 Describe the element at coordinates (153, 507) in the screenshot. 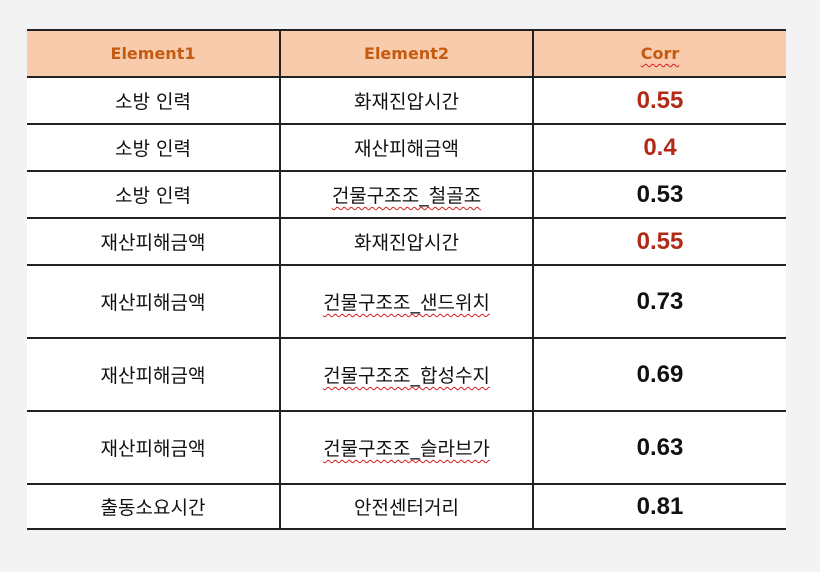

I see `cell-element1: 출동소요시간` at that location.